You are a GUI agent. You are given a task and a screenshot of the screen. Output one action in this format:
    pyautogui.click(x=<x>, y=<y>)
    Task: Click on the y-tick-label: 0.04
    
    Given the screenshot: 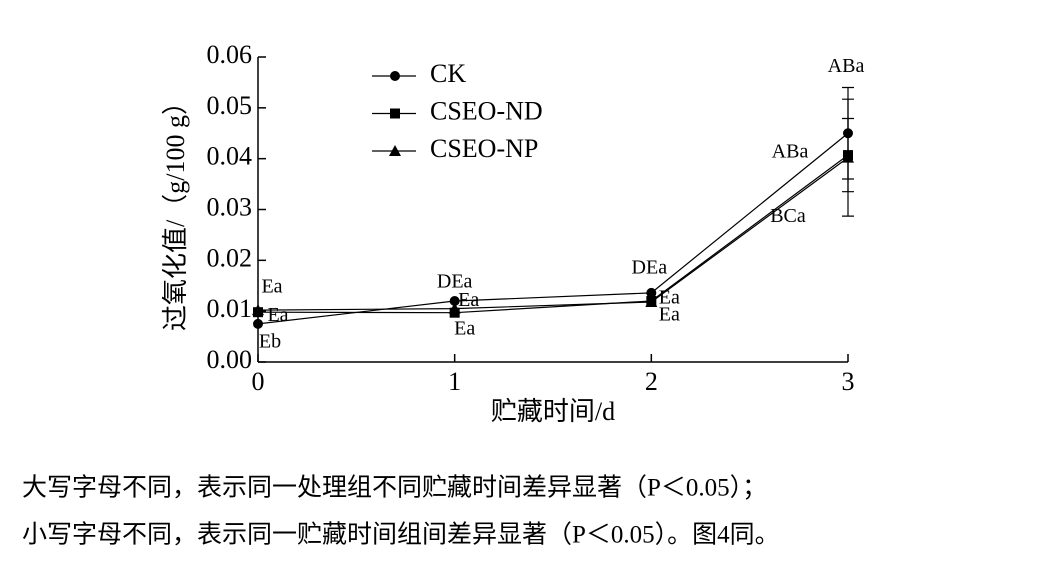 What is the action you would take?
    pyautogui.click(x=230, y=156)
    